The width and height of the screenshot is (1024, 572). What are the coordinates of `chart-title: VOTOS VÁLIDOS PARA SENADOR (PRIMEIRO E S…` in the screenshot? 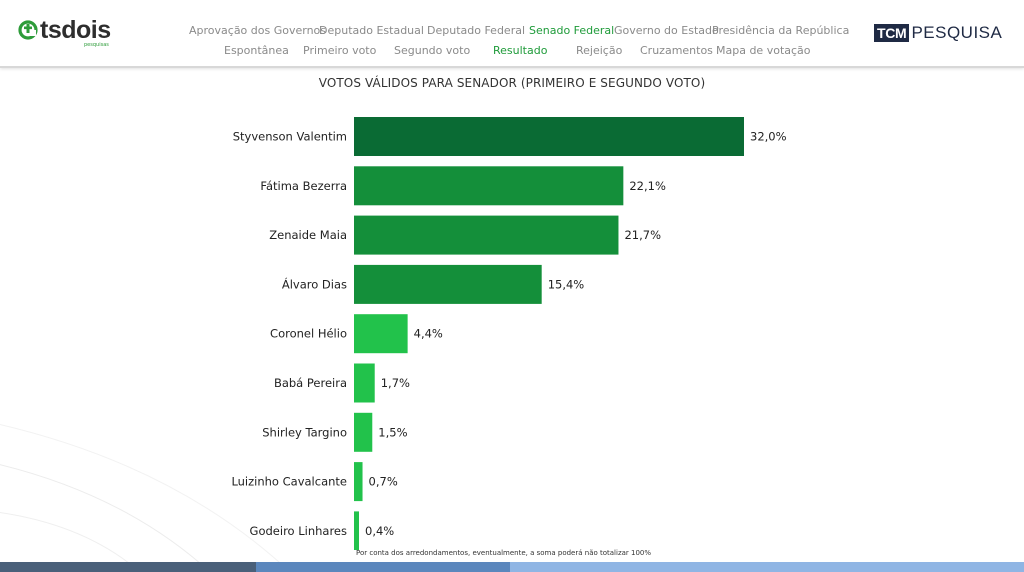 It's located at (512, 83).